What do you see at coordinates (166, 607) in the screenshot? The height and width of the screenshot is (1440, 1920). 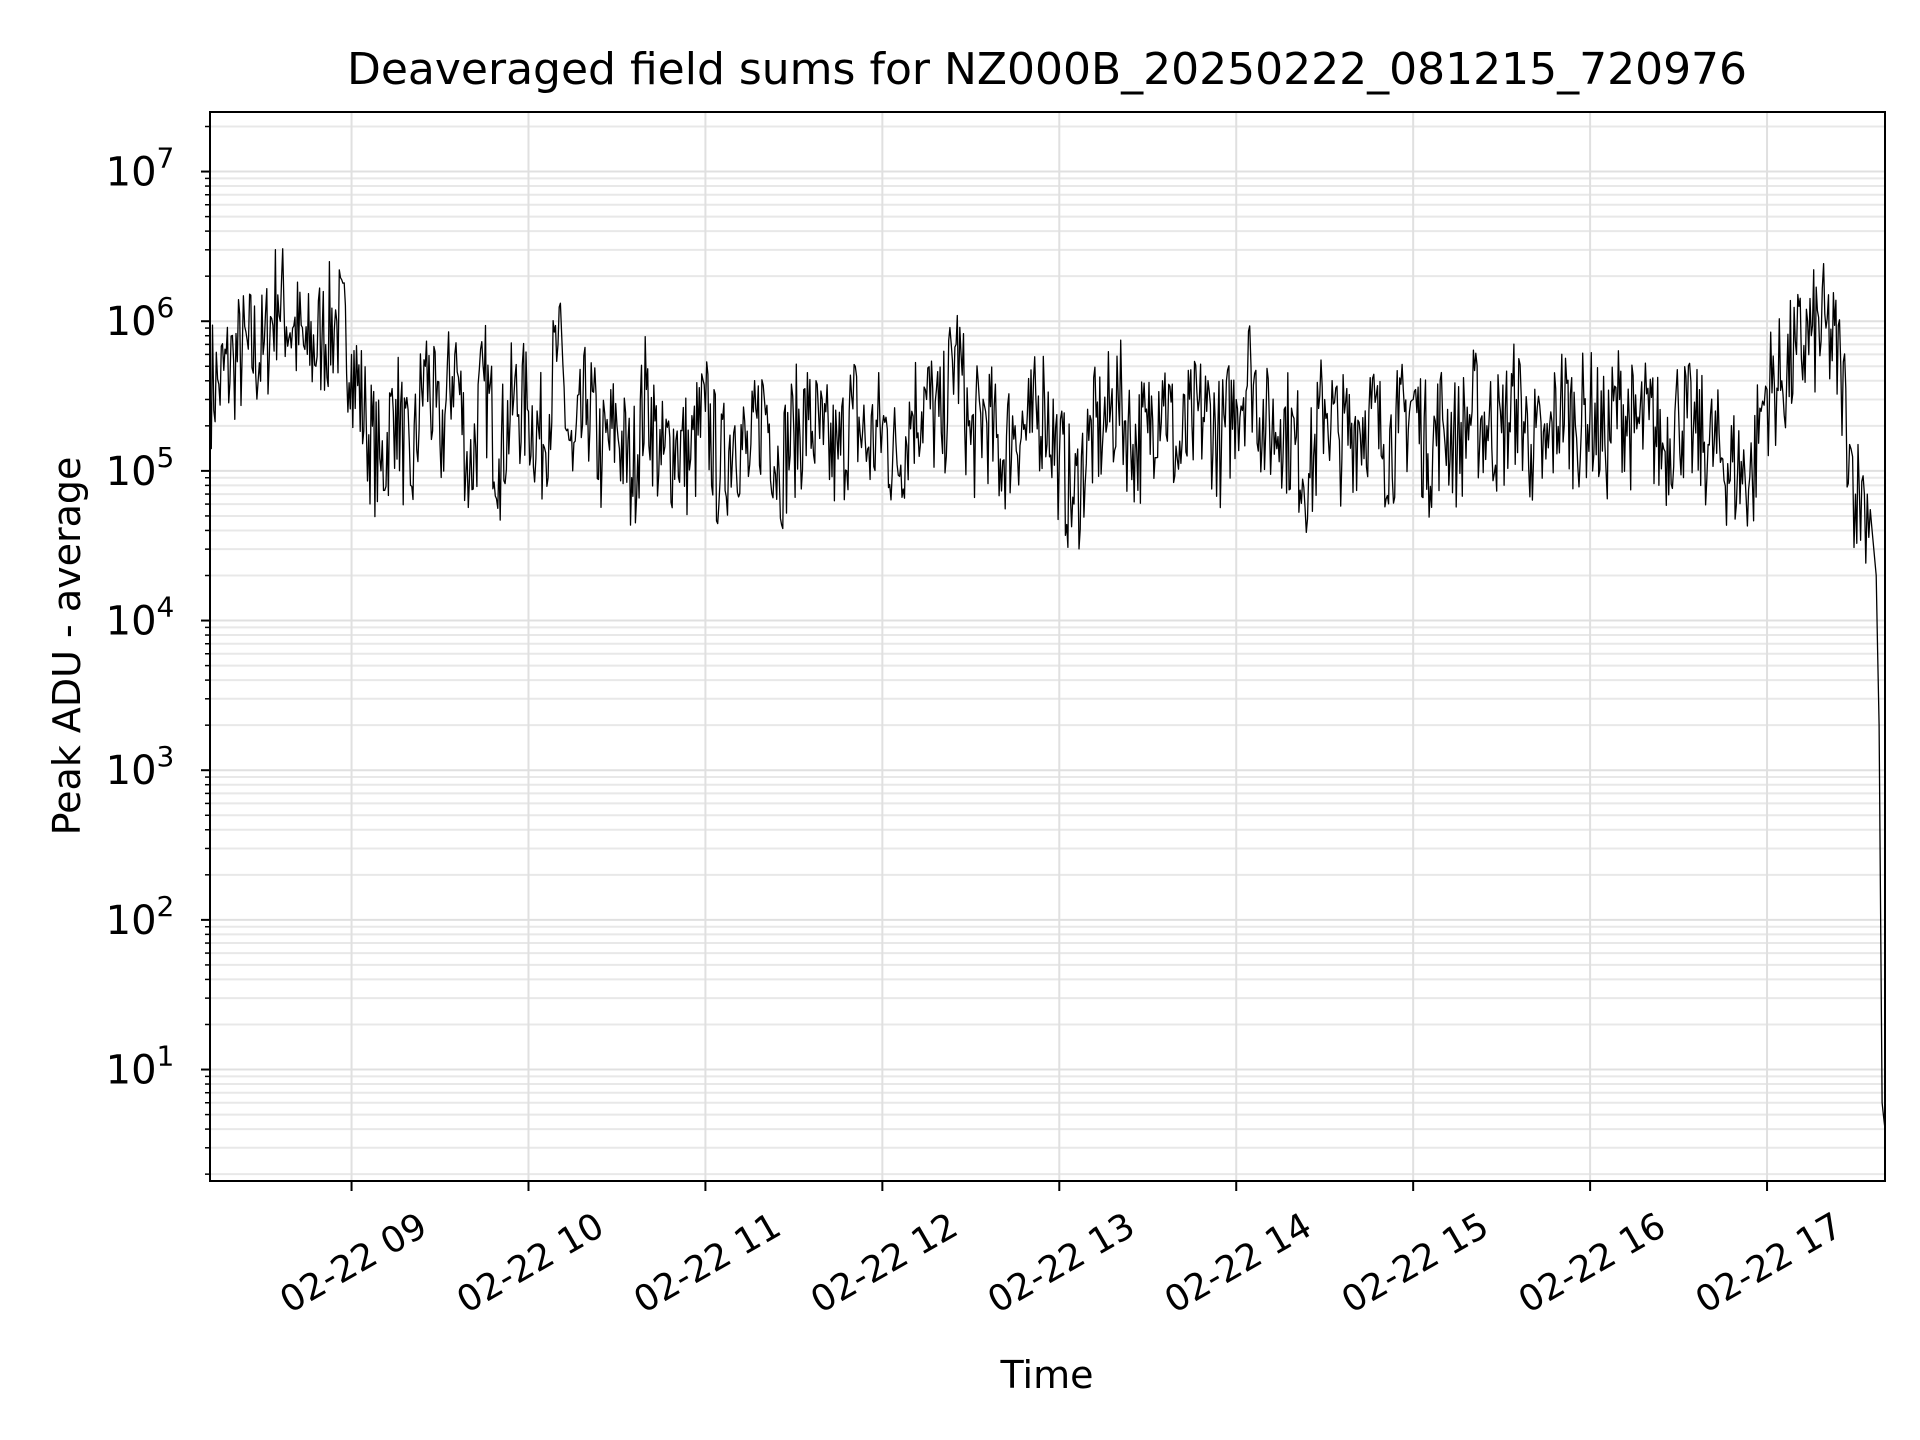 I see `y-tick-exponent: 4` at bounding box center [166, 607].